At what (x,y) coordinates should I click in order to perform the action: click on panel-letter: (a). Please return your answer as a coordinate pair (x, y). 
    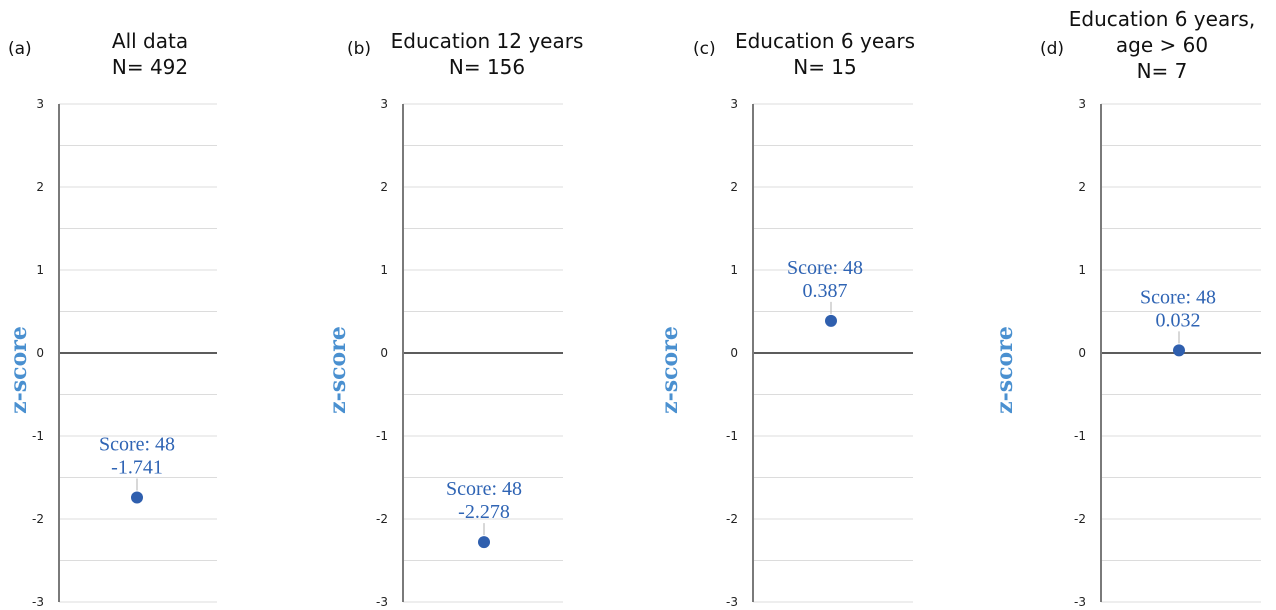
    Looking at the image, I should click on (20, 49).